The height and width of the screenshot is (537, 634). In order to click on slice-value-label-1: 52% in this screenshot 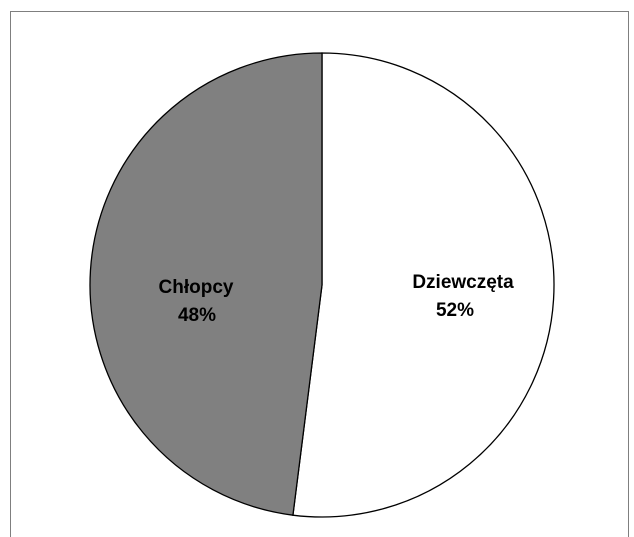, I will do `click(455, 310)`.